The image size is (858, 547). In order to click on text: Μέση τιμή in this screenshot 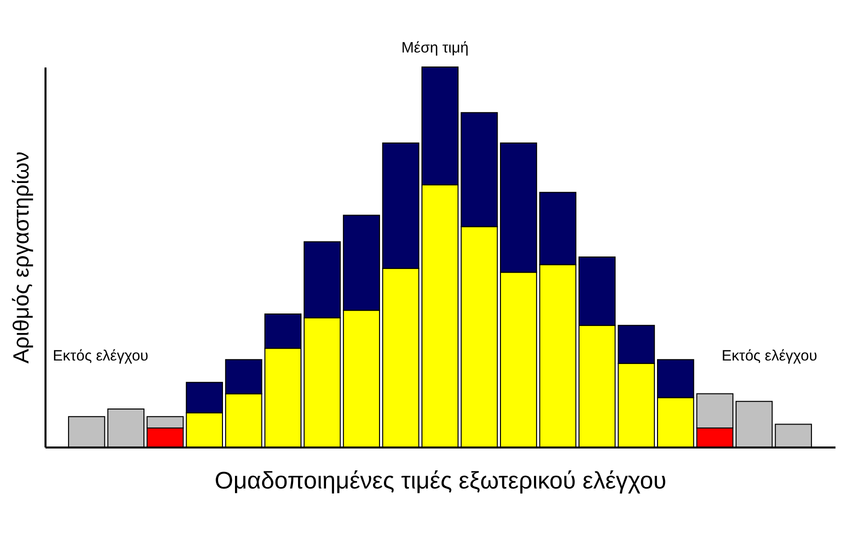, I will do `click(435, 48)`.